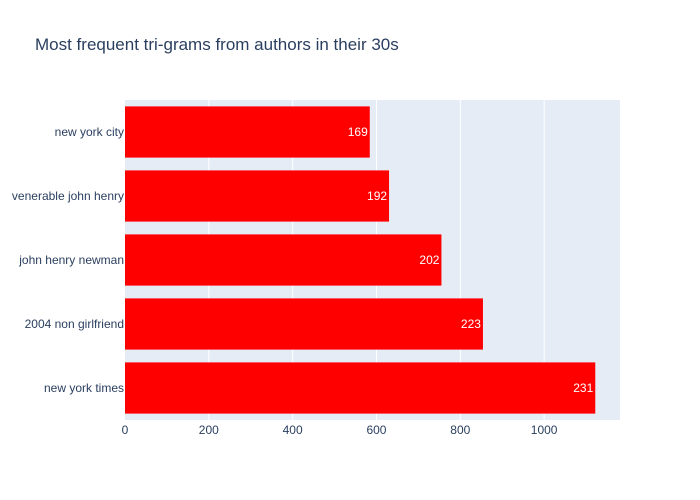 This screenshot has width=700, height=500. Describe the element at coordinates (293, 430) in the screenshot. I see `x-tick-label: 400` at that location.